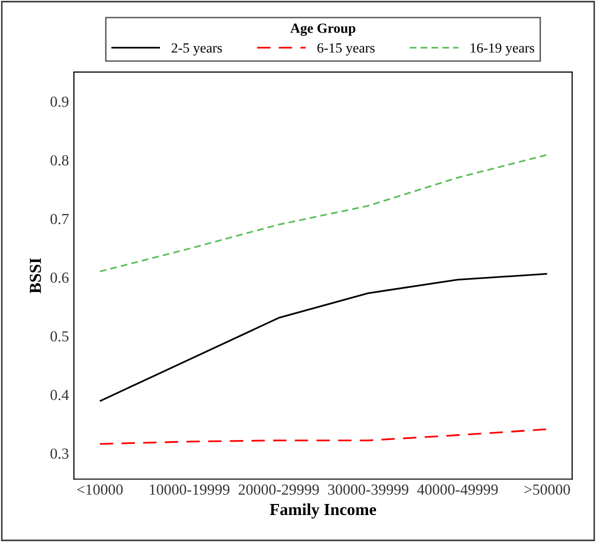 The image size is (596, 542). What do you see at coordinates (190, 489) in the screenshot?
I see `x-tick-label: 10000-19999` at bounding box center [190, 489].